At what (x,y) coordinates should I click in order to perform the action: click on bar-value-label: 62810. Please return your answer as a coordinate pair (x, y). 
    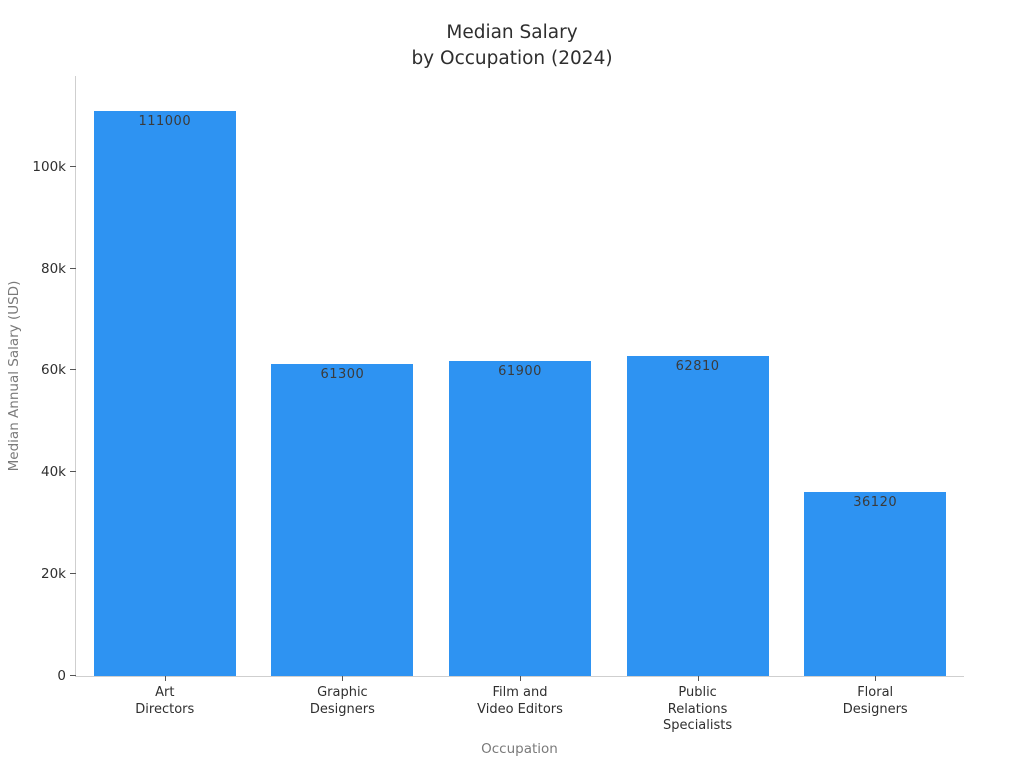
    Looking at the image, I should click on (697, 367).